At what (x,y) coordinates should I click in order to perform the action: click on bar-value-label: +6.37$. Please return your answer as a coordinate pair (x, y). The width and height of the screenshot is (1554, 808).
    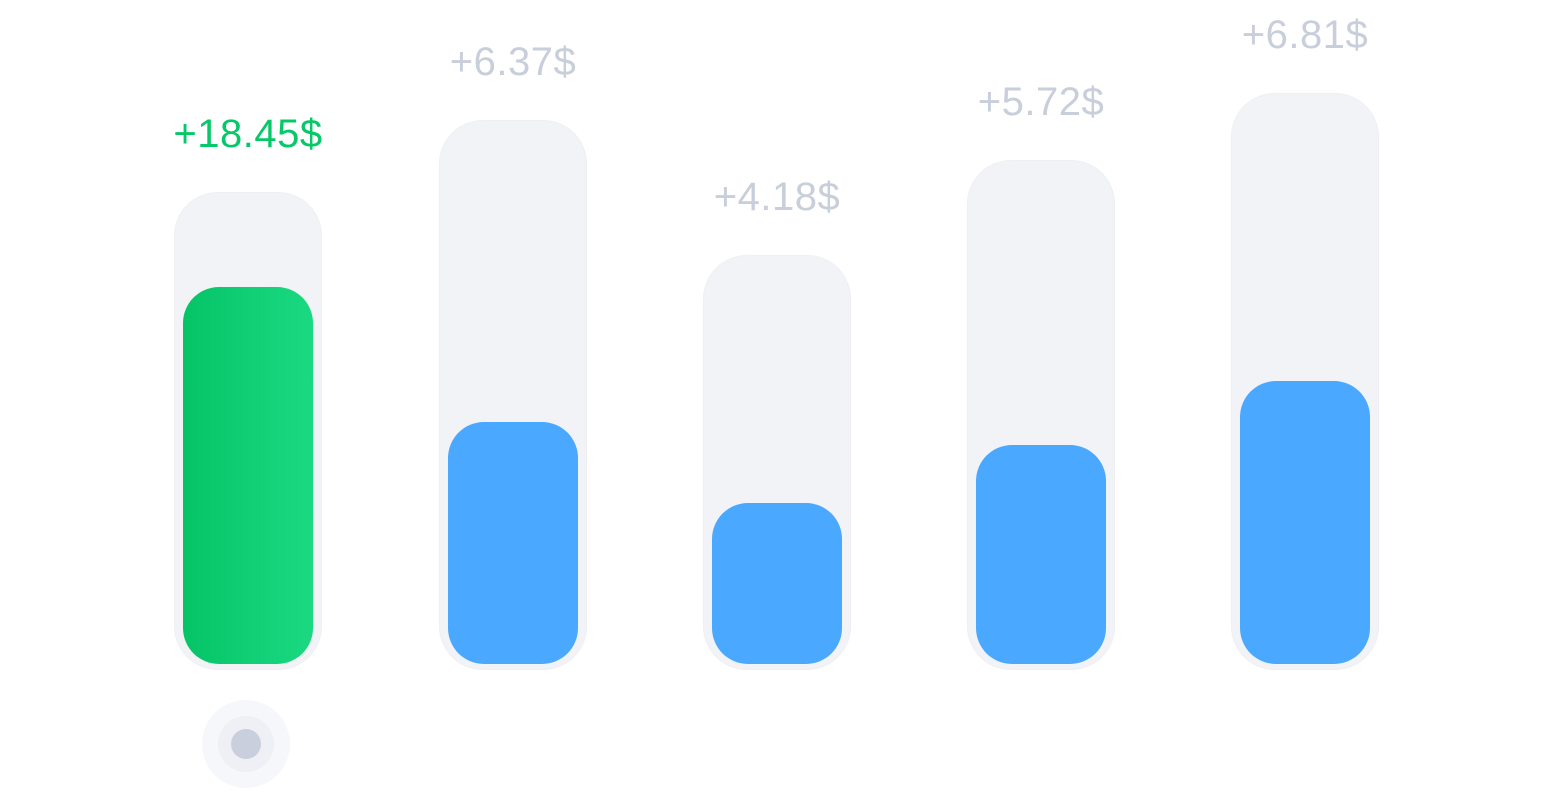
    Looking at the image, I should click on (513, 62).